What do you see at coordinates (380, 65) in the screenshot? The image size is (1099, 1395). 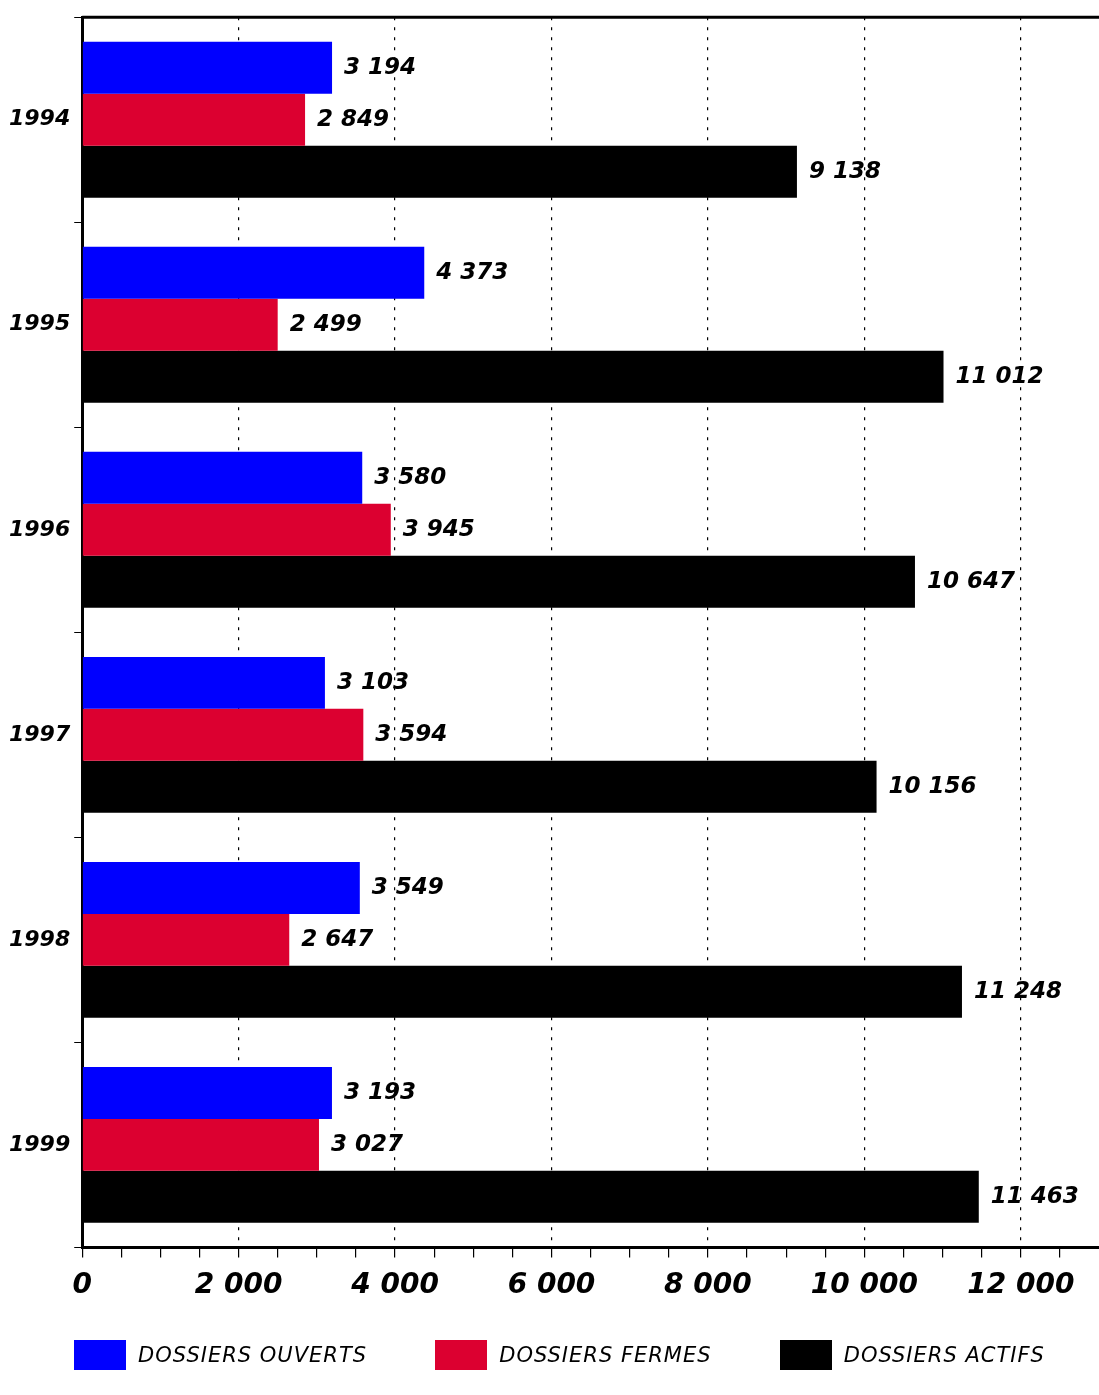 I see `data-label: 3 194` at bounding box center [380, 65].